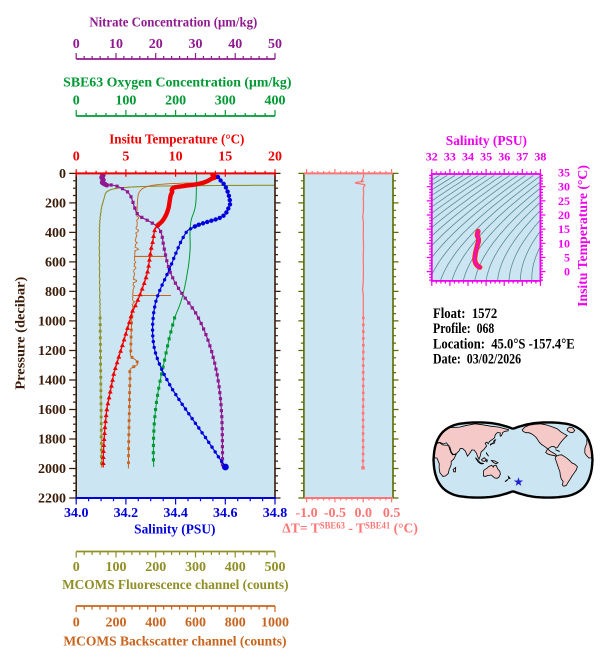 The width and height of the screenshot is (609, 668). Describe the element at coordinates (350, 528) in the screenshot. I see `svg-text: ΔT= TSBE63 - TSBE41 (°C)` at that location.